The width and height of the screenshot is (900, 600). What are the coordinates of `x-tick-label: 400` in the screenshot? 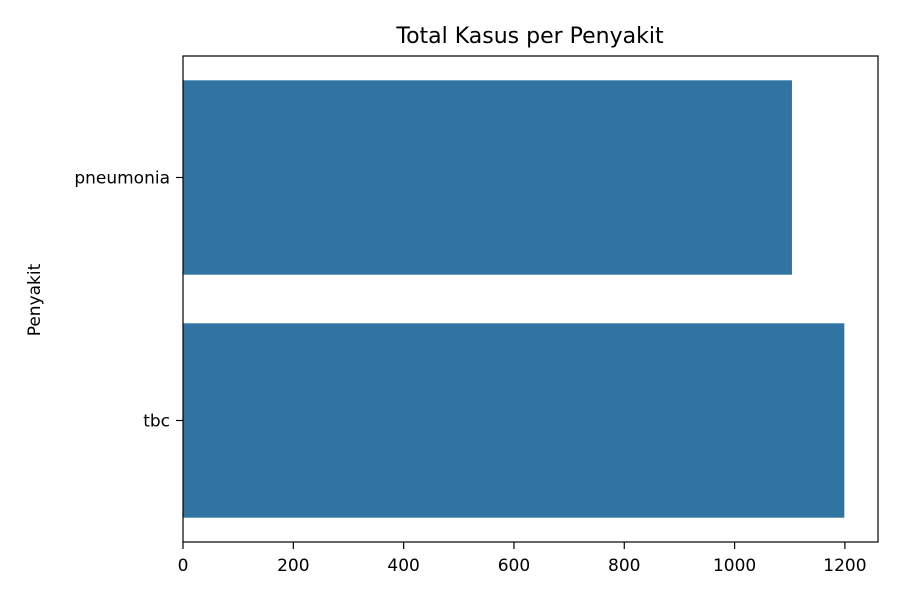 It's located at (403, 566).